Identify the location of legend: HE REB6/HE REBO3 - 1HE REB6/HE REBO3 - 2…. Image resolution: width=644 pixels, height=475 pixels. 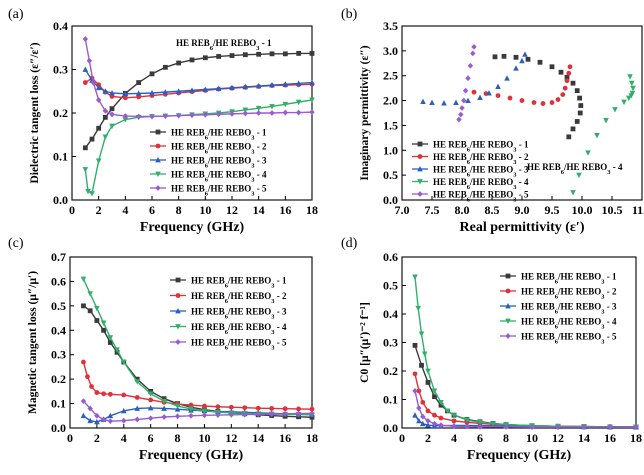
(228, 313).